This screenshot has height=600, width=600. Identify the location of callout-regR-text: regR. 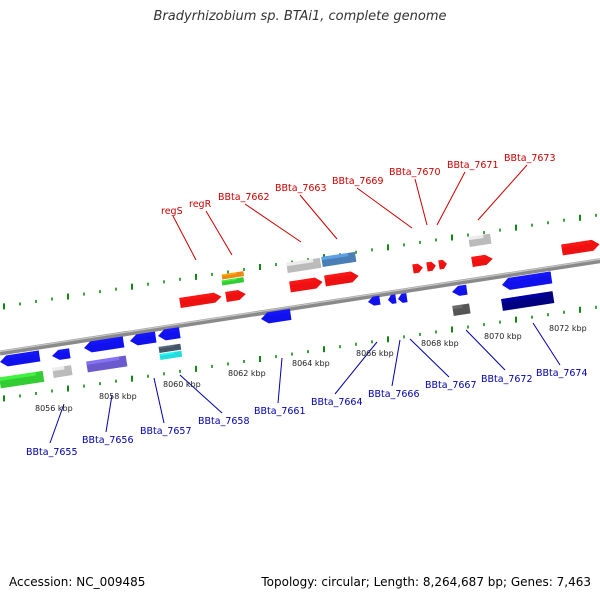
(200, 204).